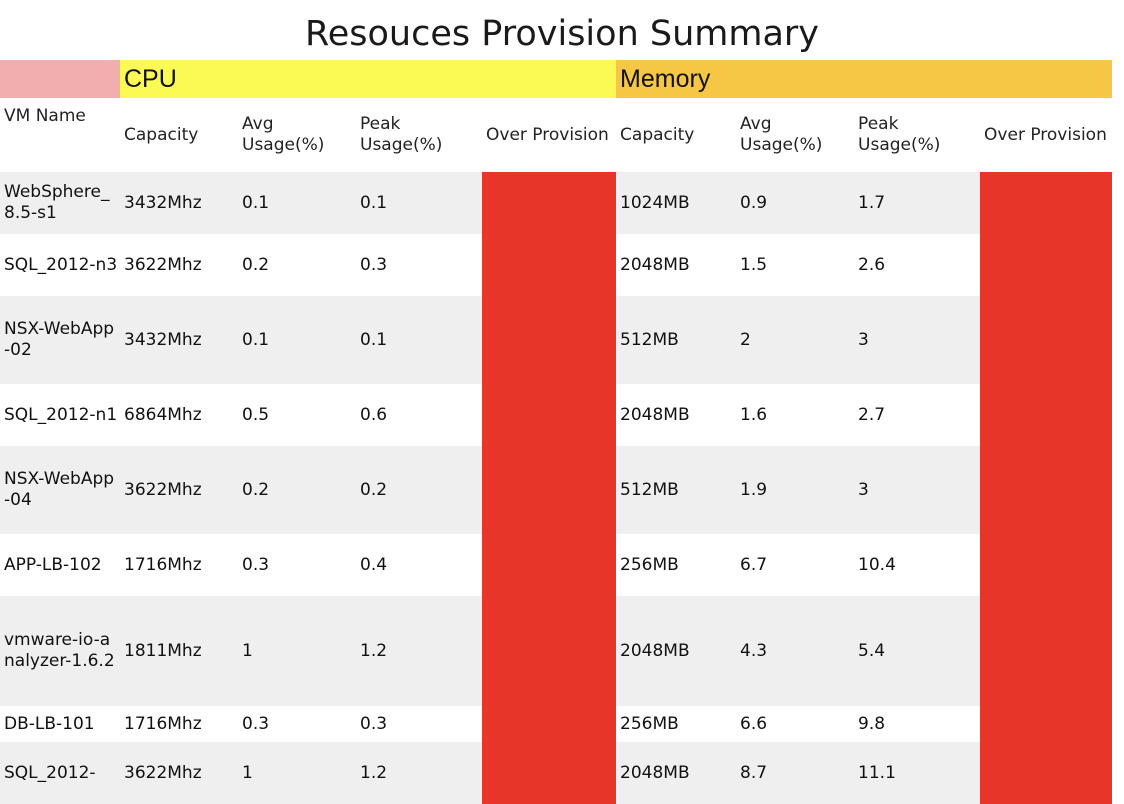 This screenshot has height=804, width=1124. Describe the element at coordinates (283, 134) in the screenshot. I see `column-header-cpu-avg-usage: Avg Usage(%)` at that location.